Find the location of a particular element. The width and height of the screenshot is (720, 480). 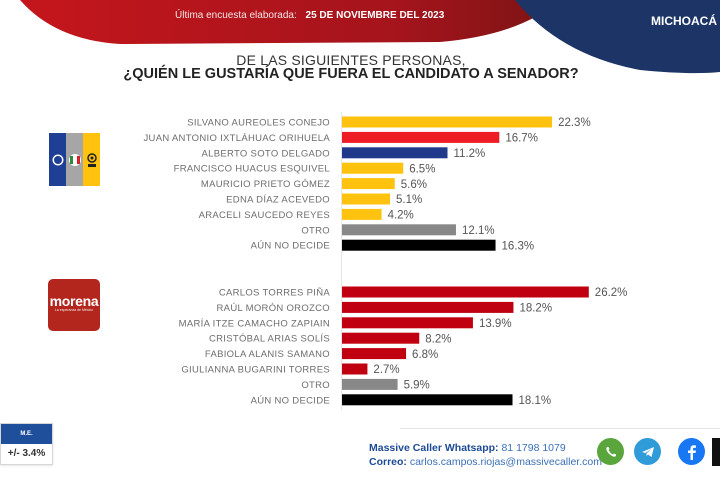

value-label: 22.3% is located at coordinates (574, 123).